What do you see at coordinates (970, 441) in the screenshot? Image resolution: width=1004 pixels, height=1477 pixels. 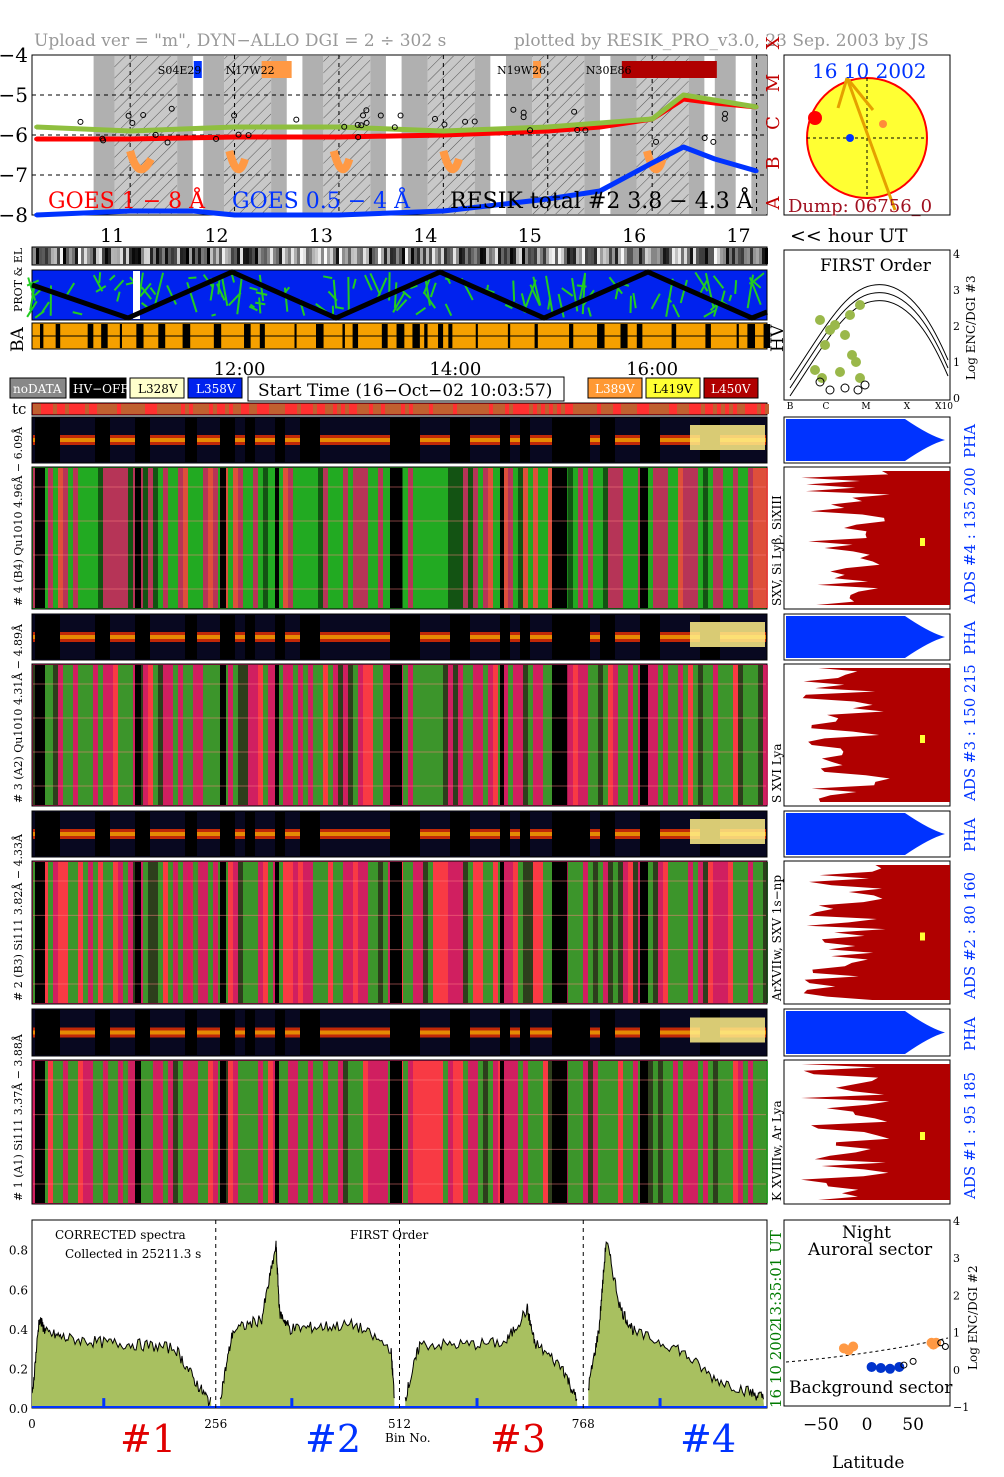 I see `pha-label-0: PHA` at bounding box center [970, 441].